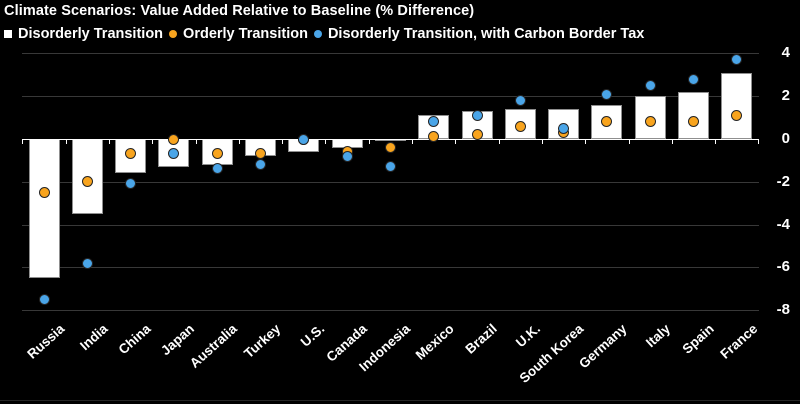 The height and width of the screenshot is (404, 800). What do you see at coordinates (434, 137) in the screenshot?
I see `orderly-dot-Mexico` at bounding box center [434, 137].